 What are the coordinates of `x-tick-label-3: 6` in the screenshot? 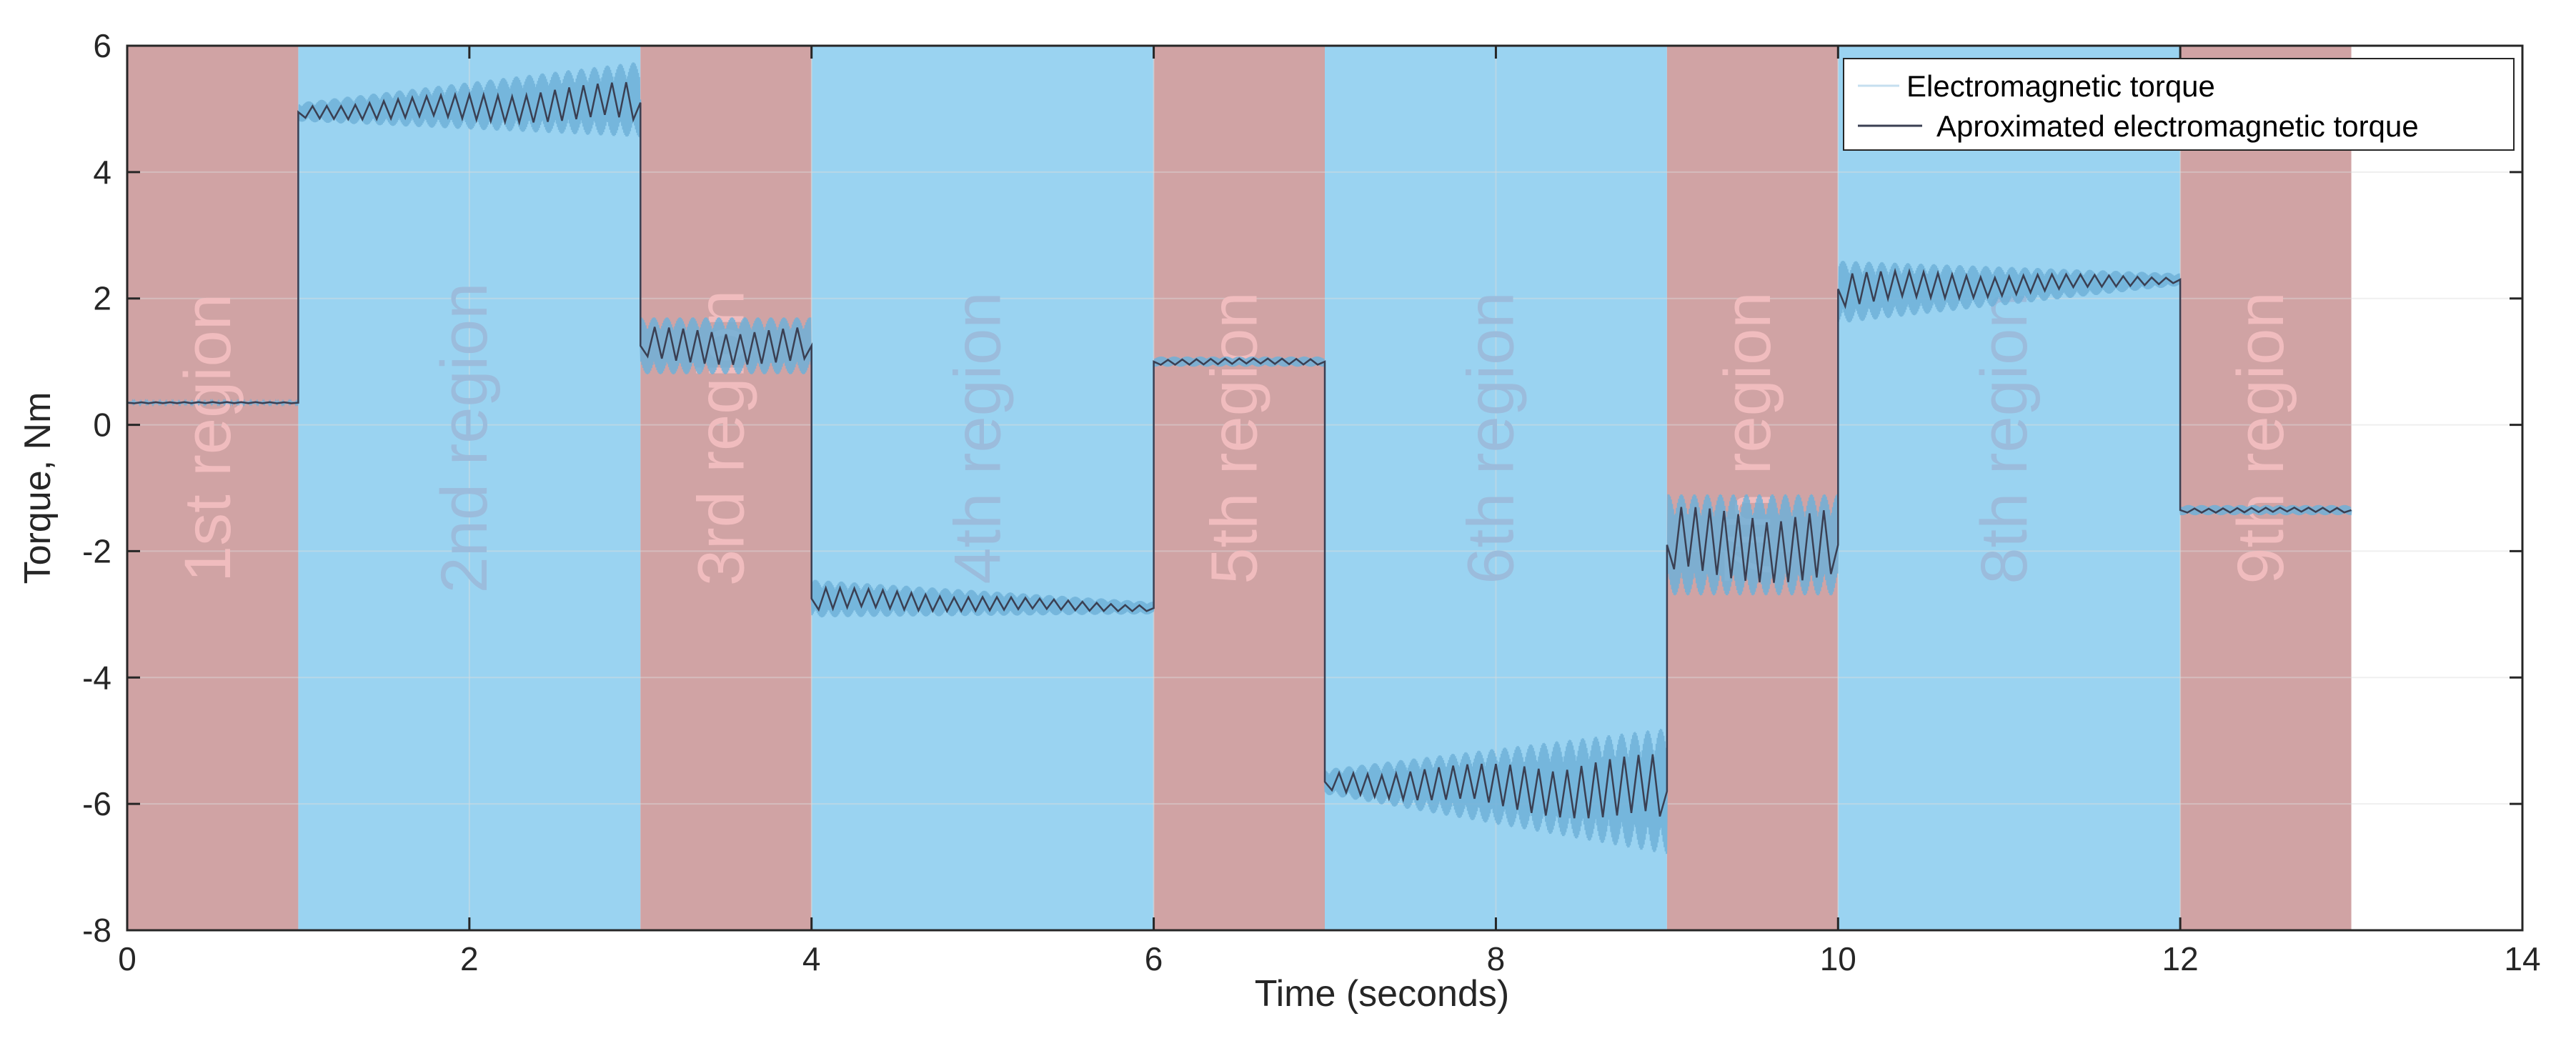 It's located at (1154, 959).